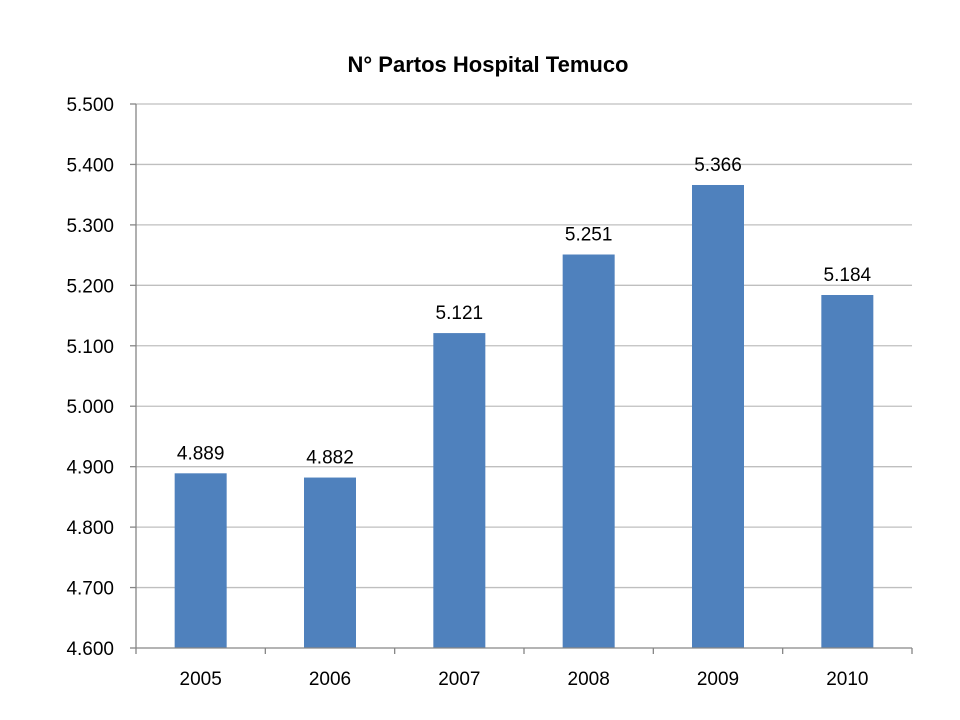 The image size is (960, 720). Describe the element at coordinates (847, 679) in the screenshot. I see `x-tick-label: 2010` at that location.